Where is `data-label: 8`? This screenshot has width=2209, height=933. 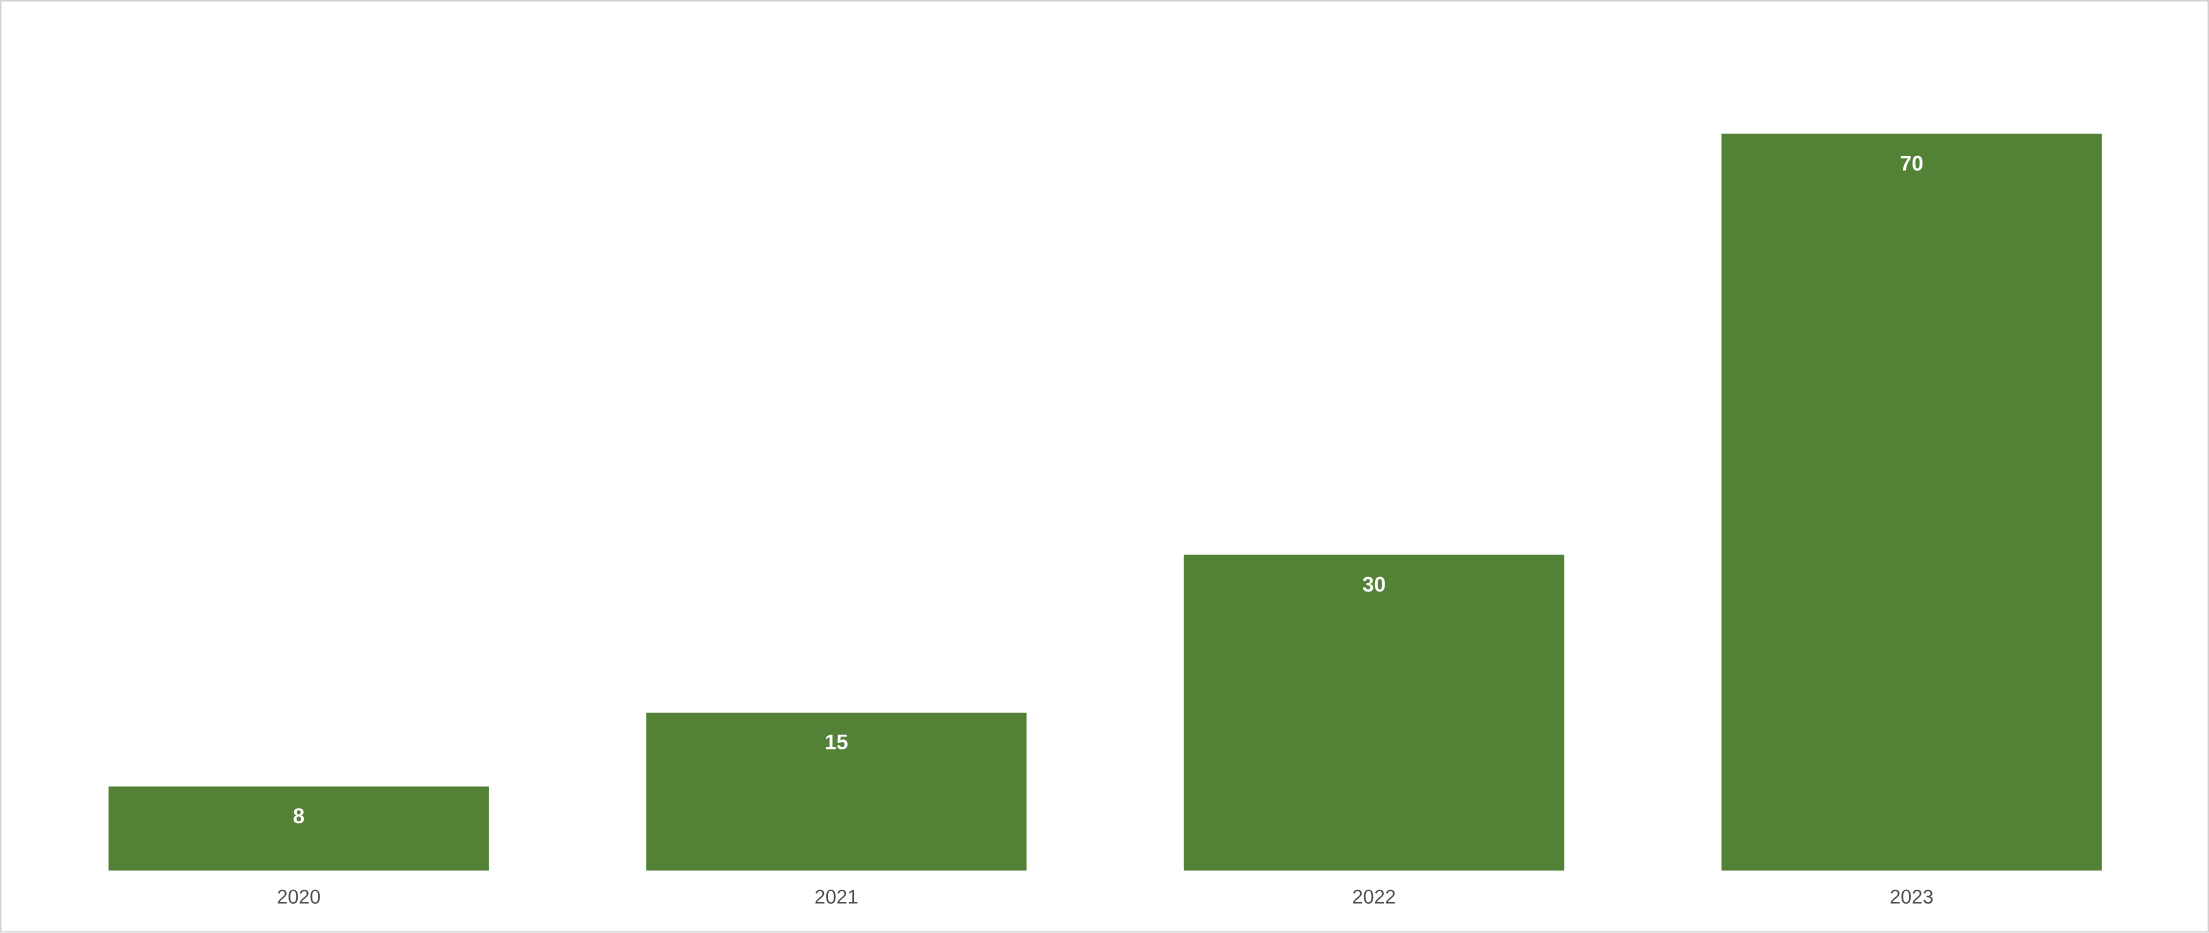 data-label: 8 is located at coordinates (298, 816).